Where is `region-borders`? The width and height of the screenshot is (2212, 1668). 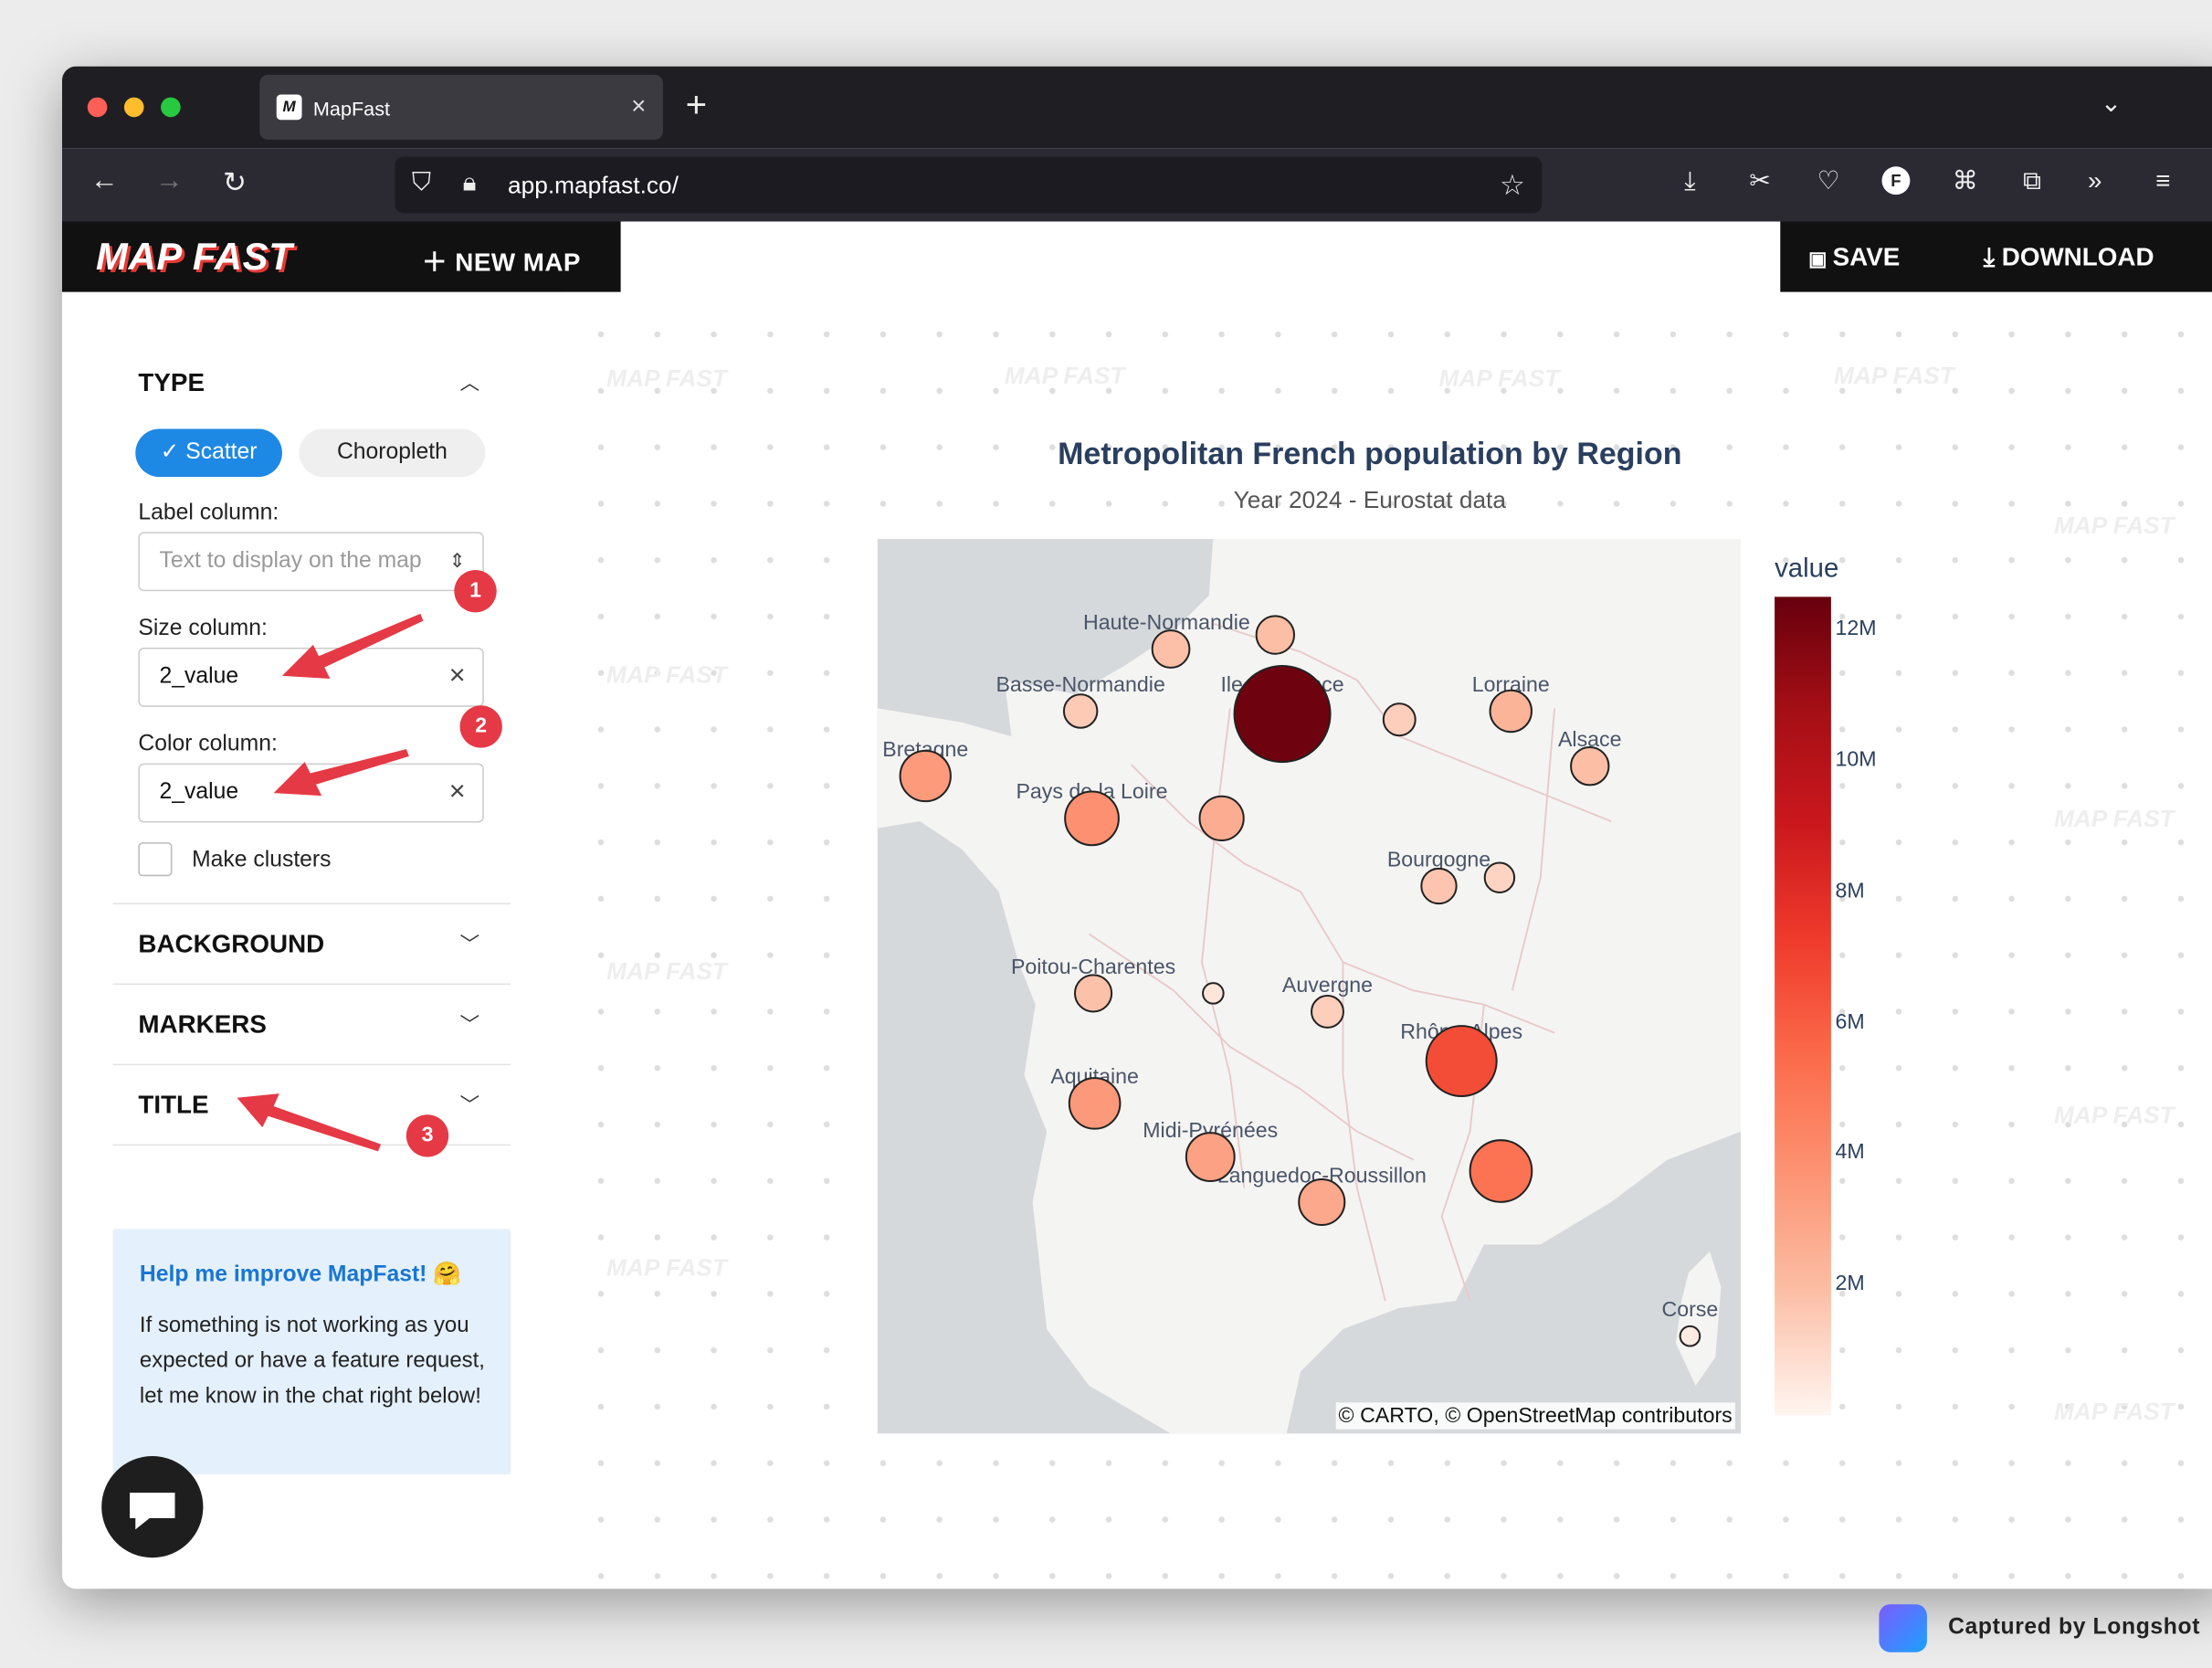 region-borders is located at coordinates (1350, 962).